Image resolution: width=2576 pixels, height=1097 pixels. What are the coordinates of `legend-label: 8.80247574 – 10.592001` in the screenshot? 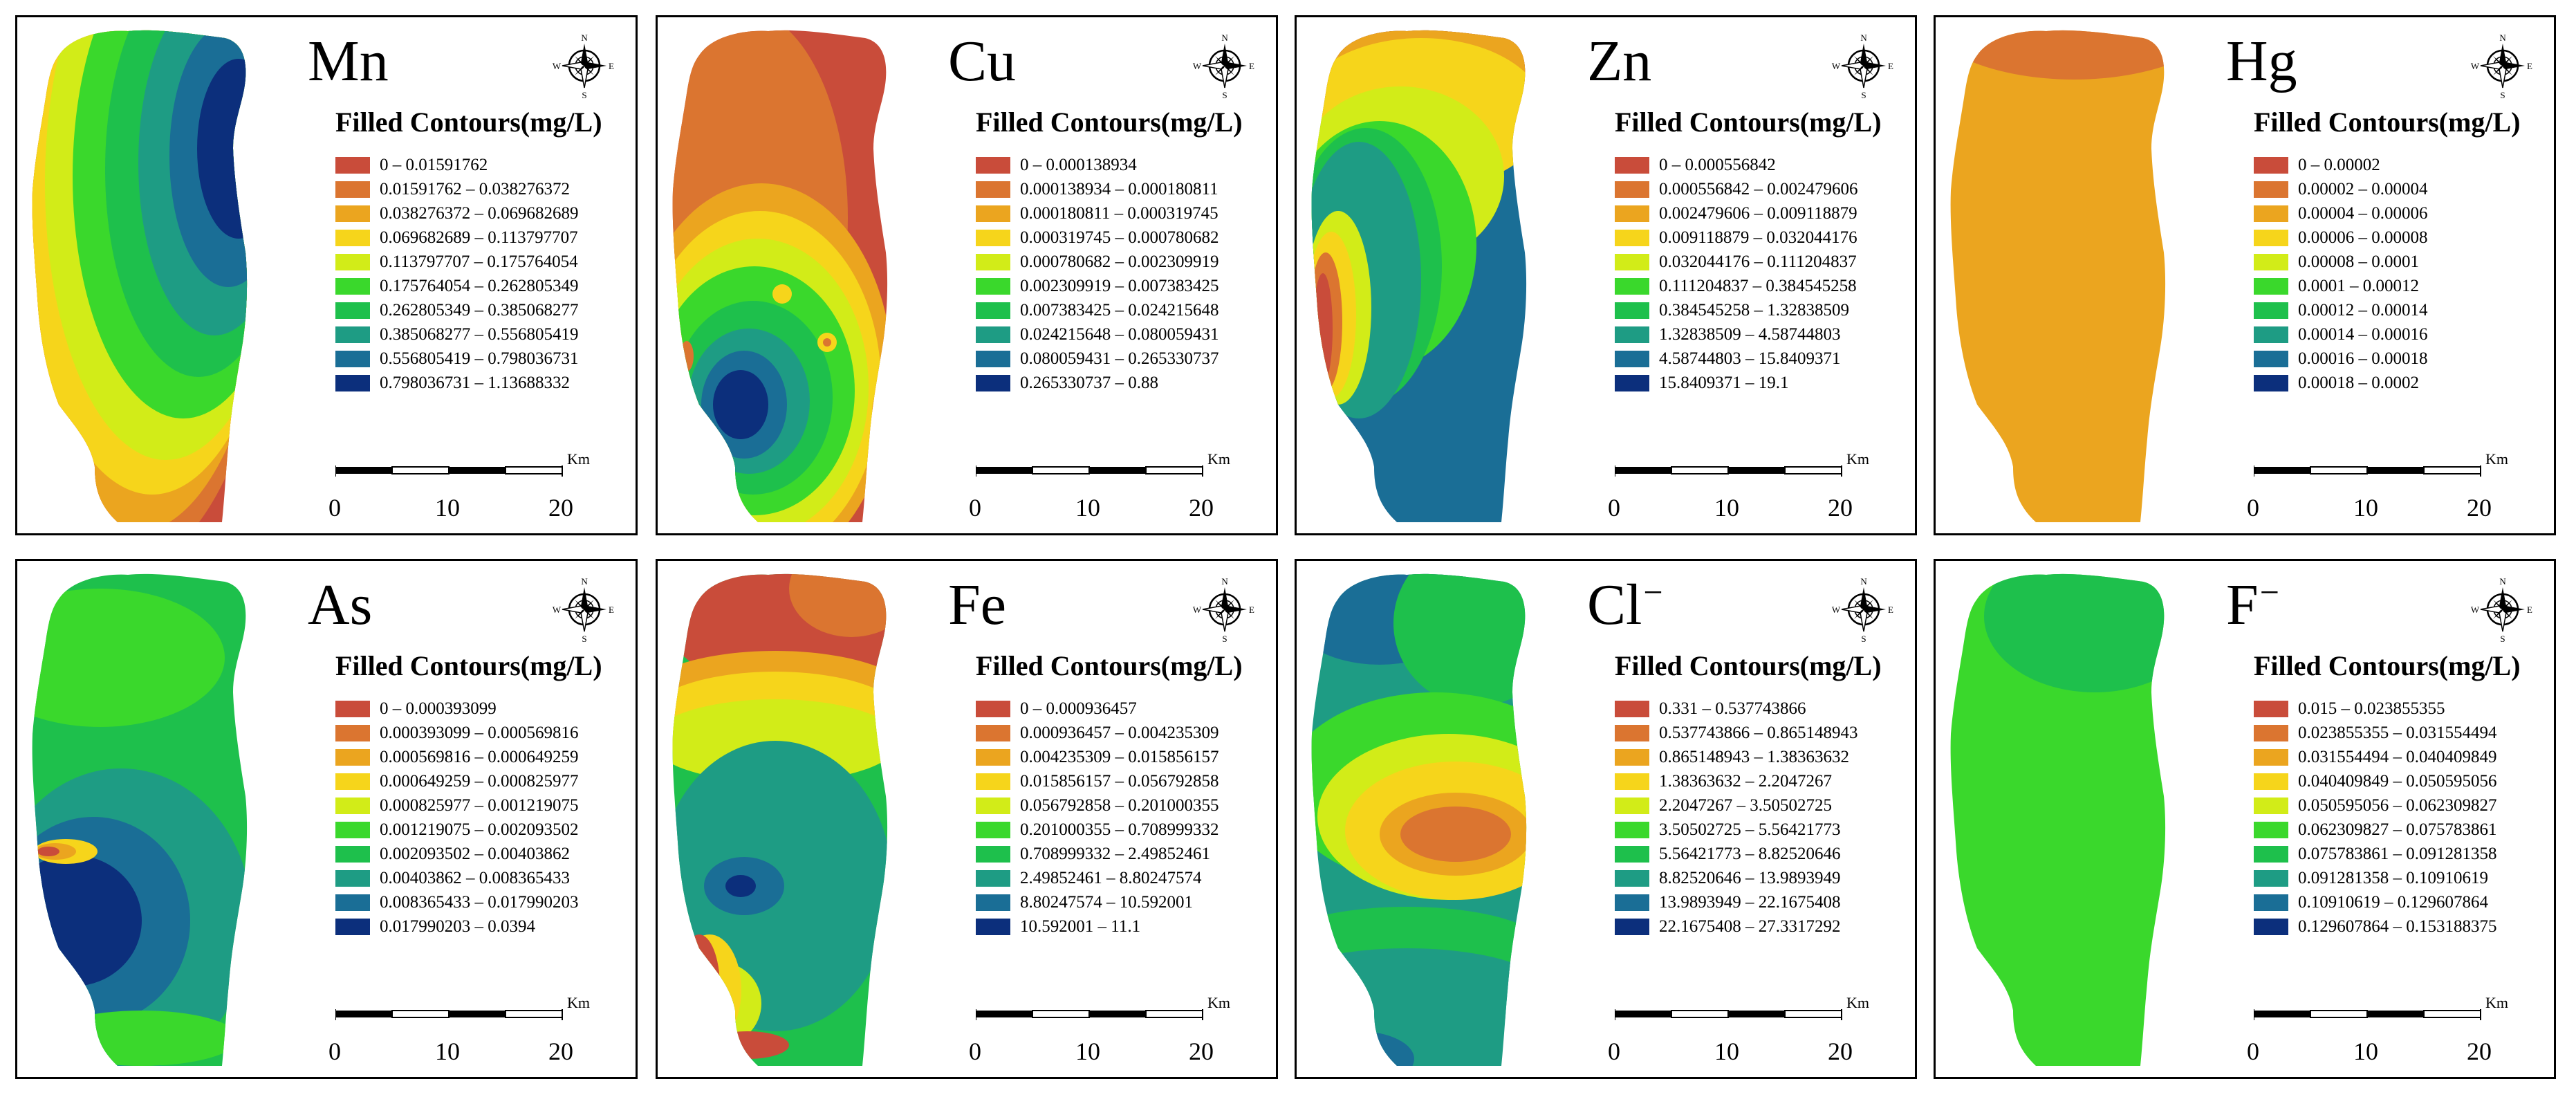 It's located at (1107, 902).